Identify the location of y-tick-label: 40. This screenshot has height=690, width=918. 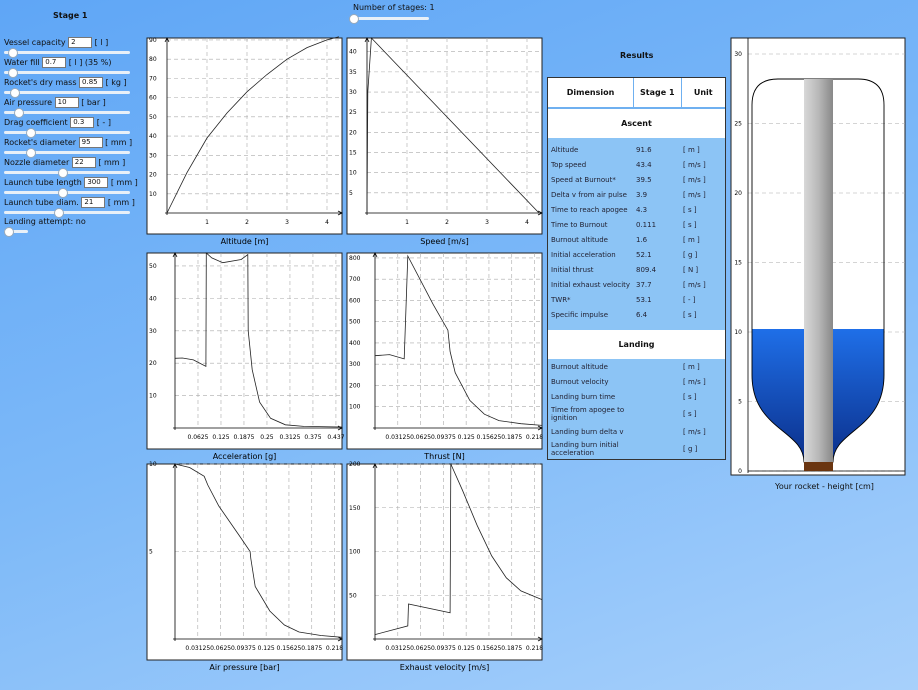
(353, 52).